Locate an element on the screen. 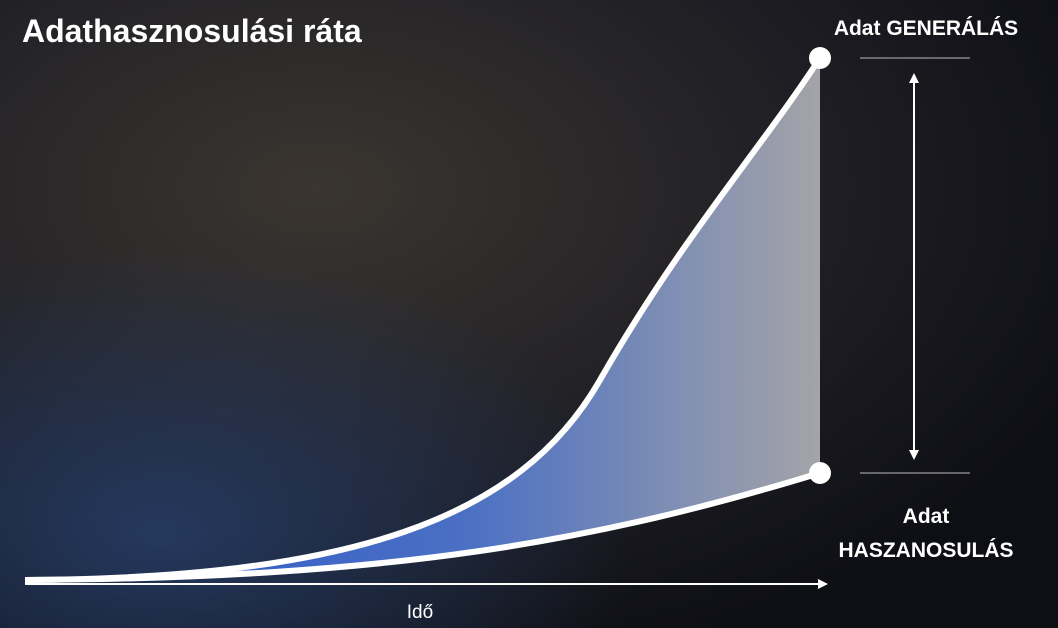 The image size is (1058, 628). utilization-label: HASZANOSULÁS is located at coordinates (925, 550).